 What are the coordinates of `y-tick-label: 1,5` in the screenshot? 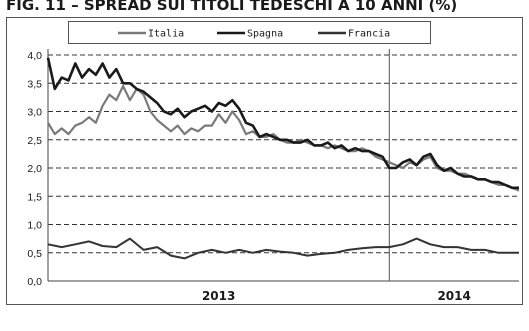 It's located at (34, 197).